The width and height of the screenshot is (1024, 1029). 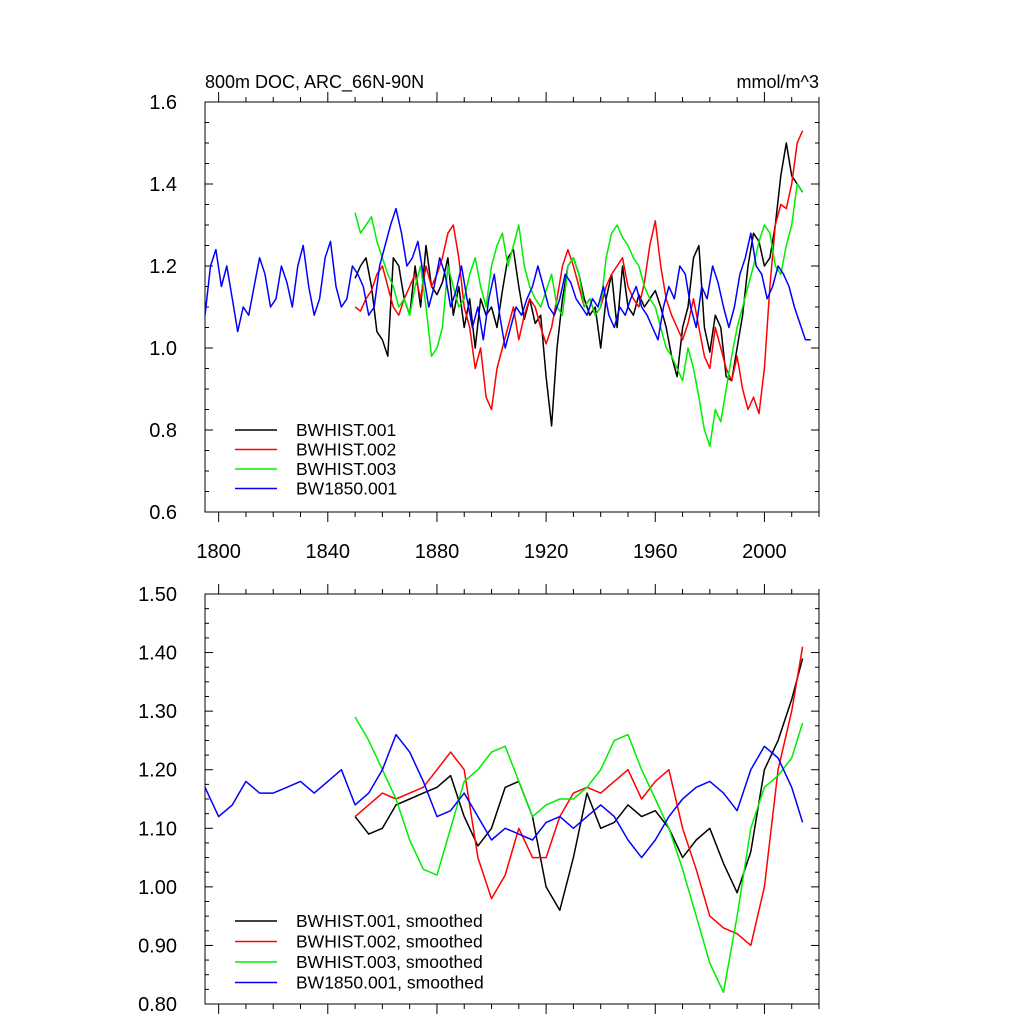 What do you see at coordinates (157, 595) in the screenshot?
I see `bottom-y-tick-label: 1.50` at bounding box center [157, 595].